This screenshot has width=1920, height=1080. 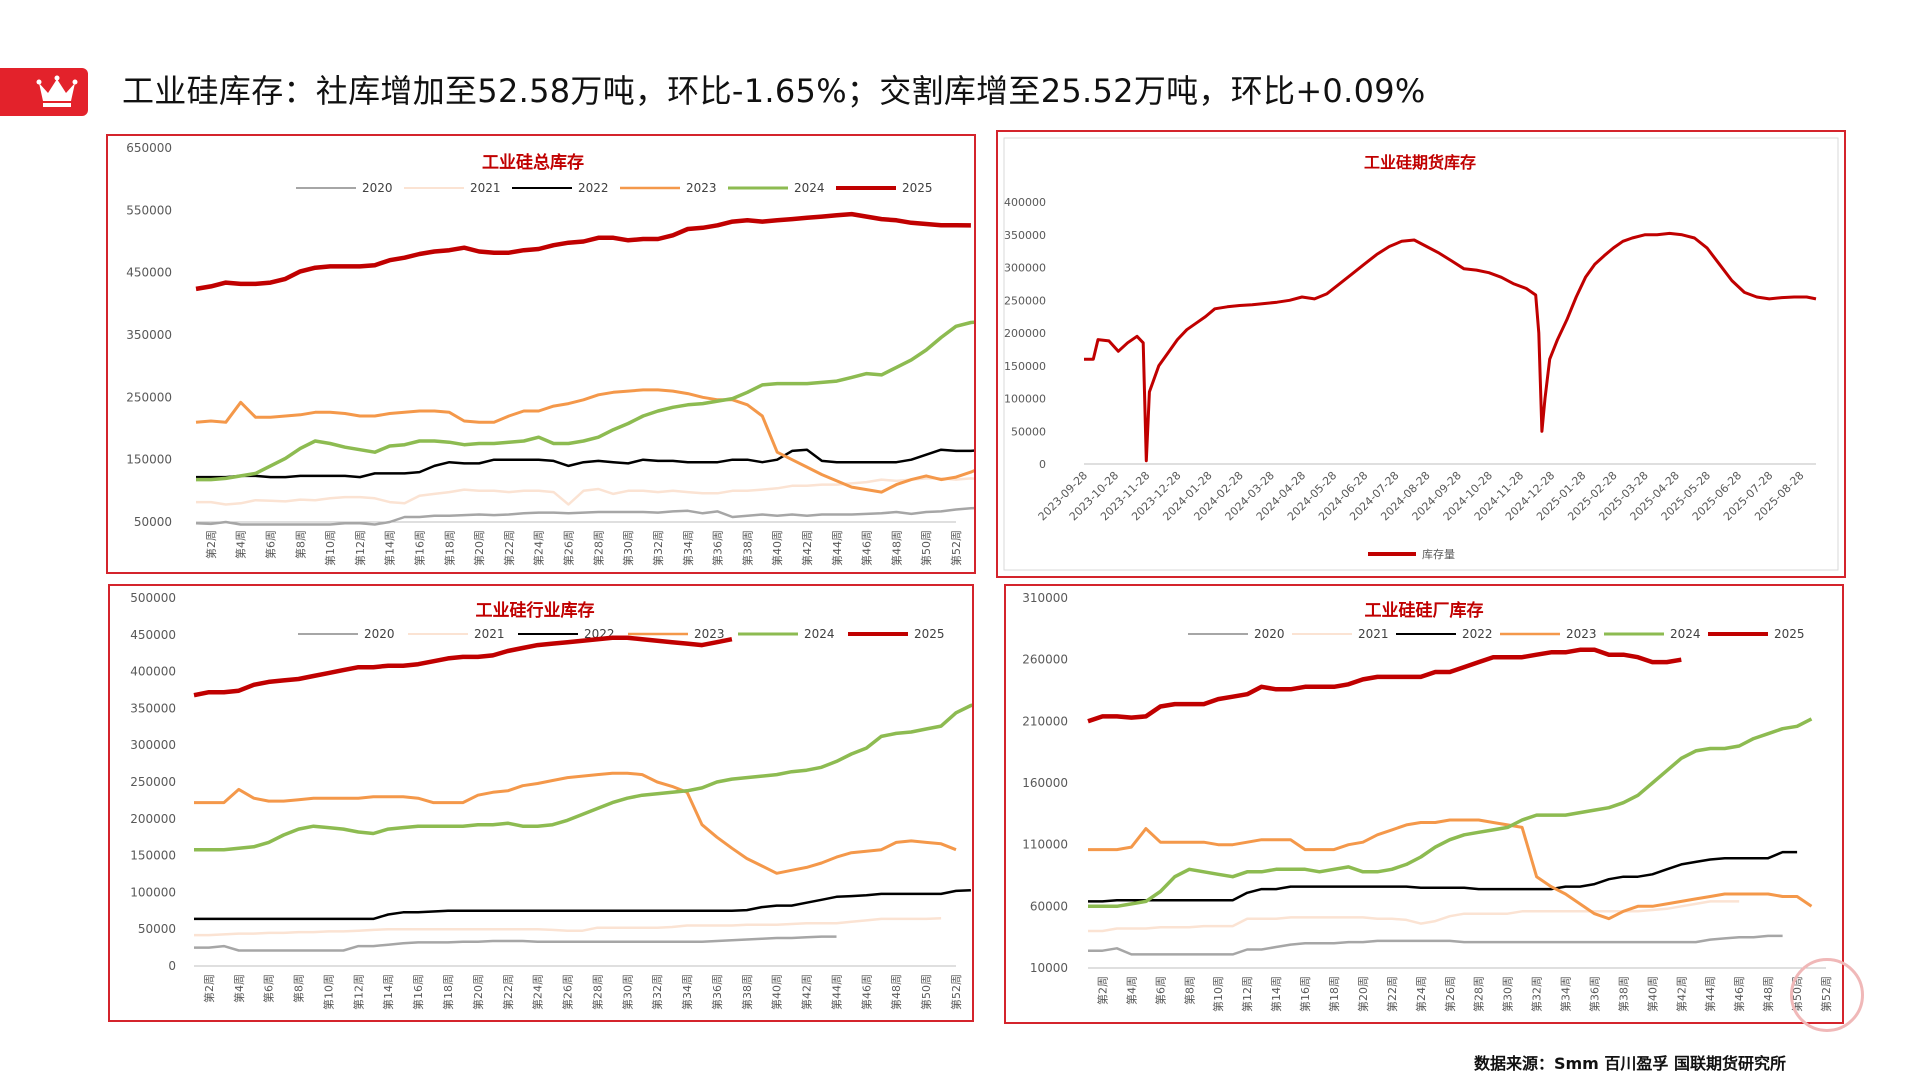 I want to click on industry-x-tick: 第30周, so click(x=627, y=992).